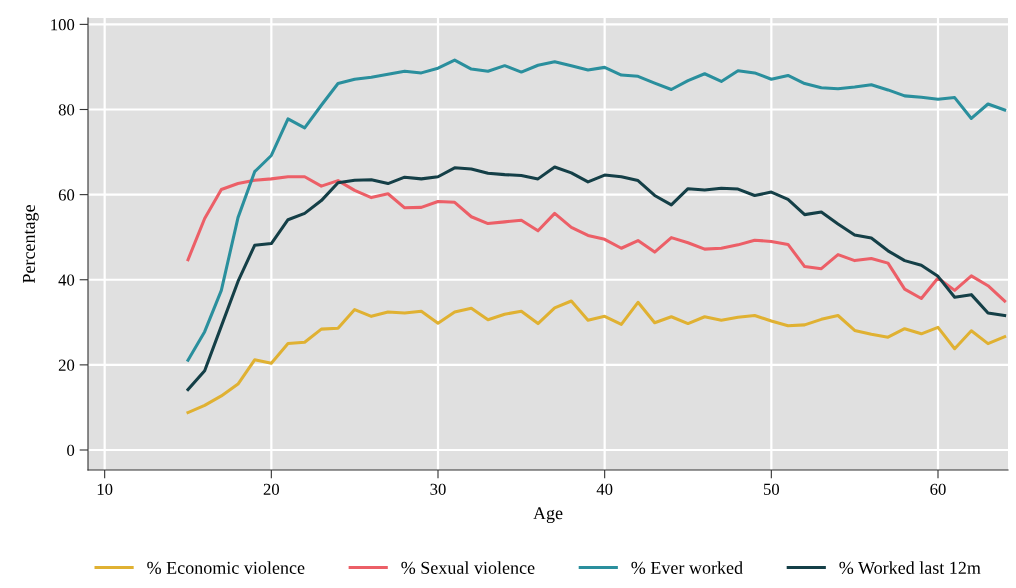 The image size is (1016, 588). I want to click on y-tick-label: 20, so click(66, 365).